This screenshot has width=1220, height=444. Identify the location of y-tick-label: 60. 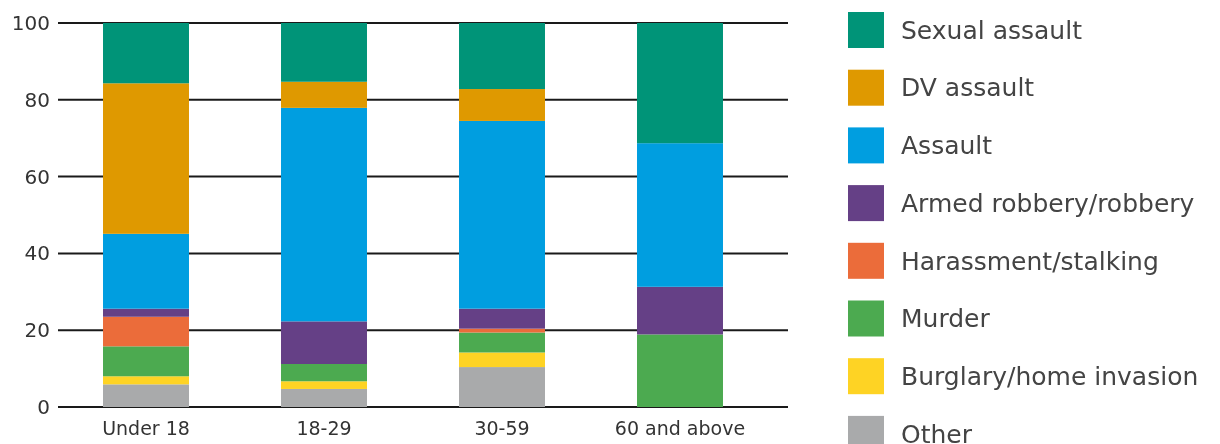
(37, 176).